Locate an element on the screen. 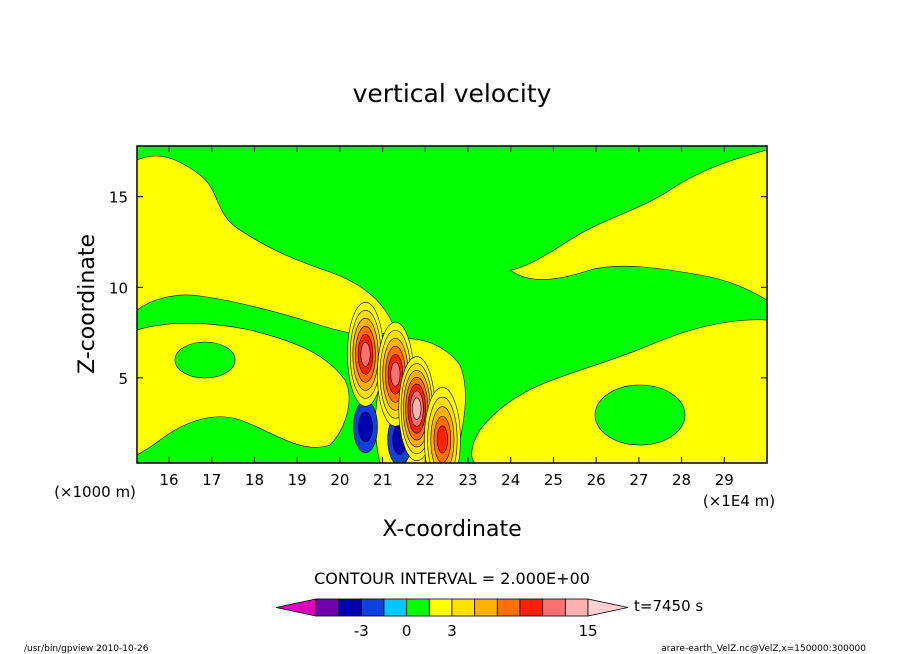  colorbar: -3 0 3 15 is located at coordinates (452, 619).